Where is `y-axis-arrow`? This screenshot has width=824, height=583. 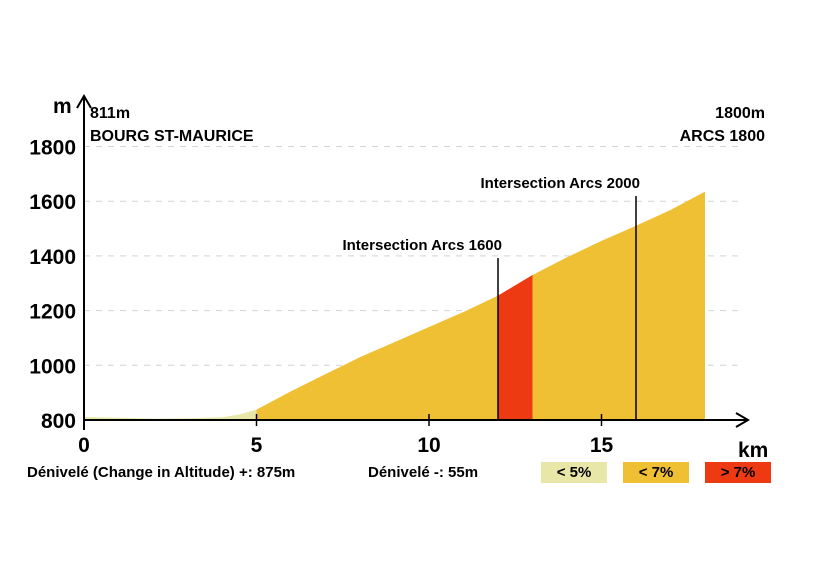
y-axis-arrow is located at coordinates (84, 101).